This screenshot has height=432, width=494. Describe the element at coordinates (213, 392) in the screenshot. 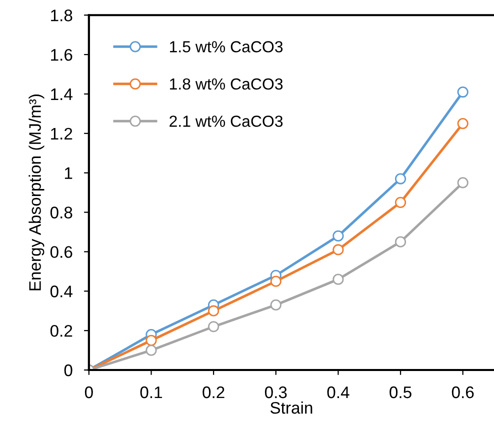

I see `x-tick-label: 0.2` at that location.